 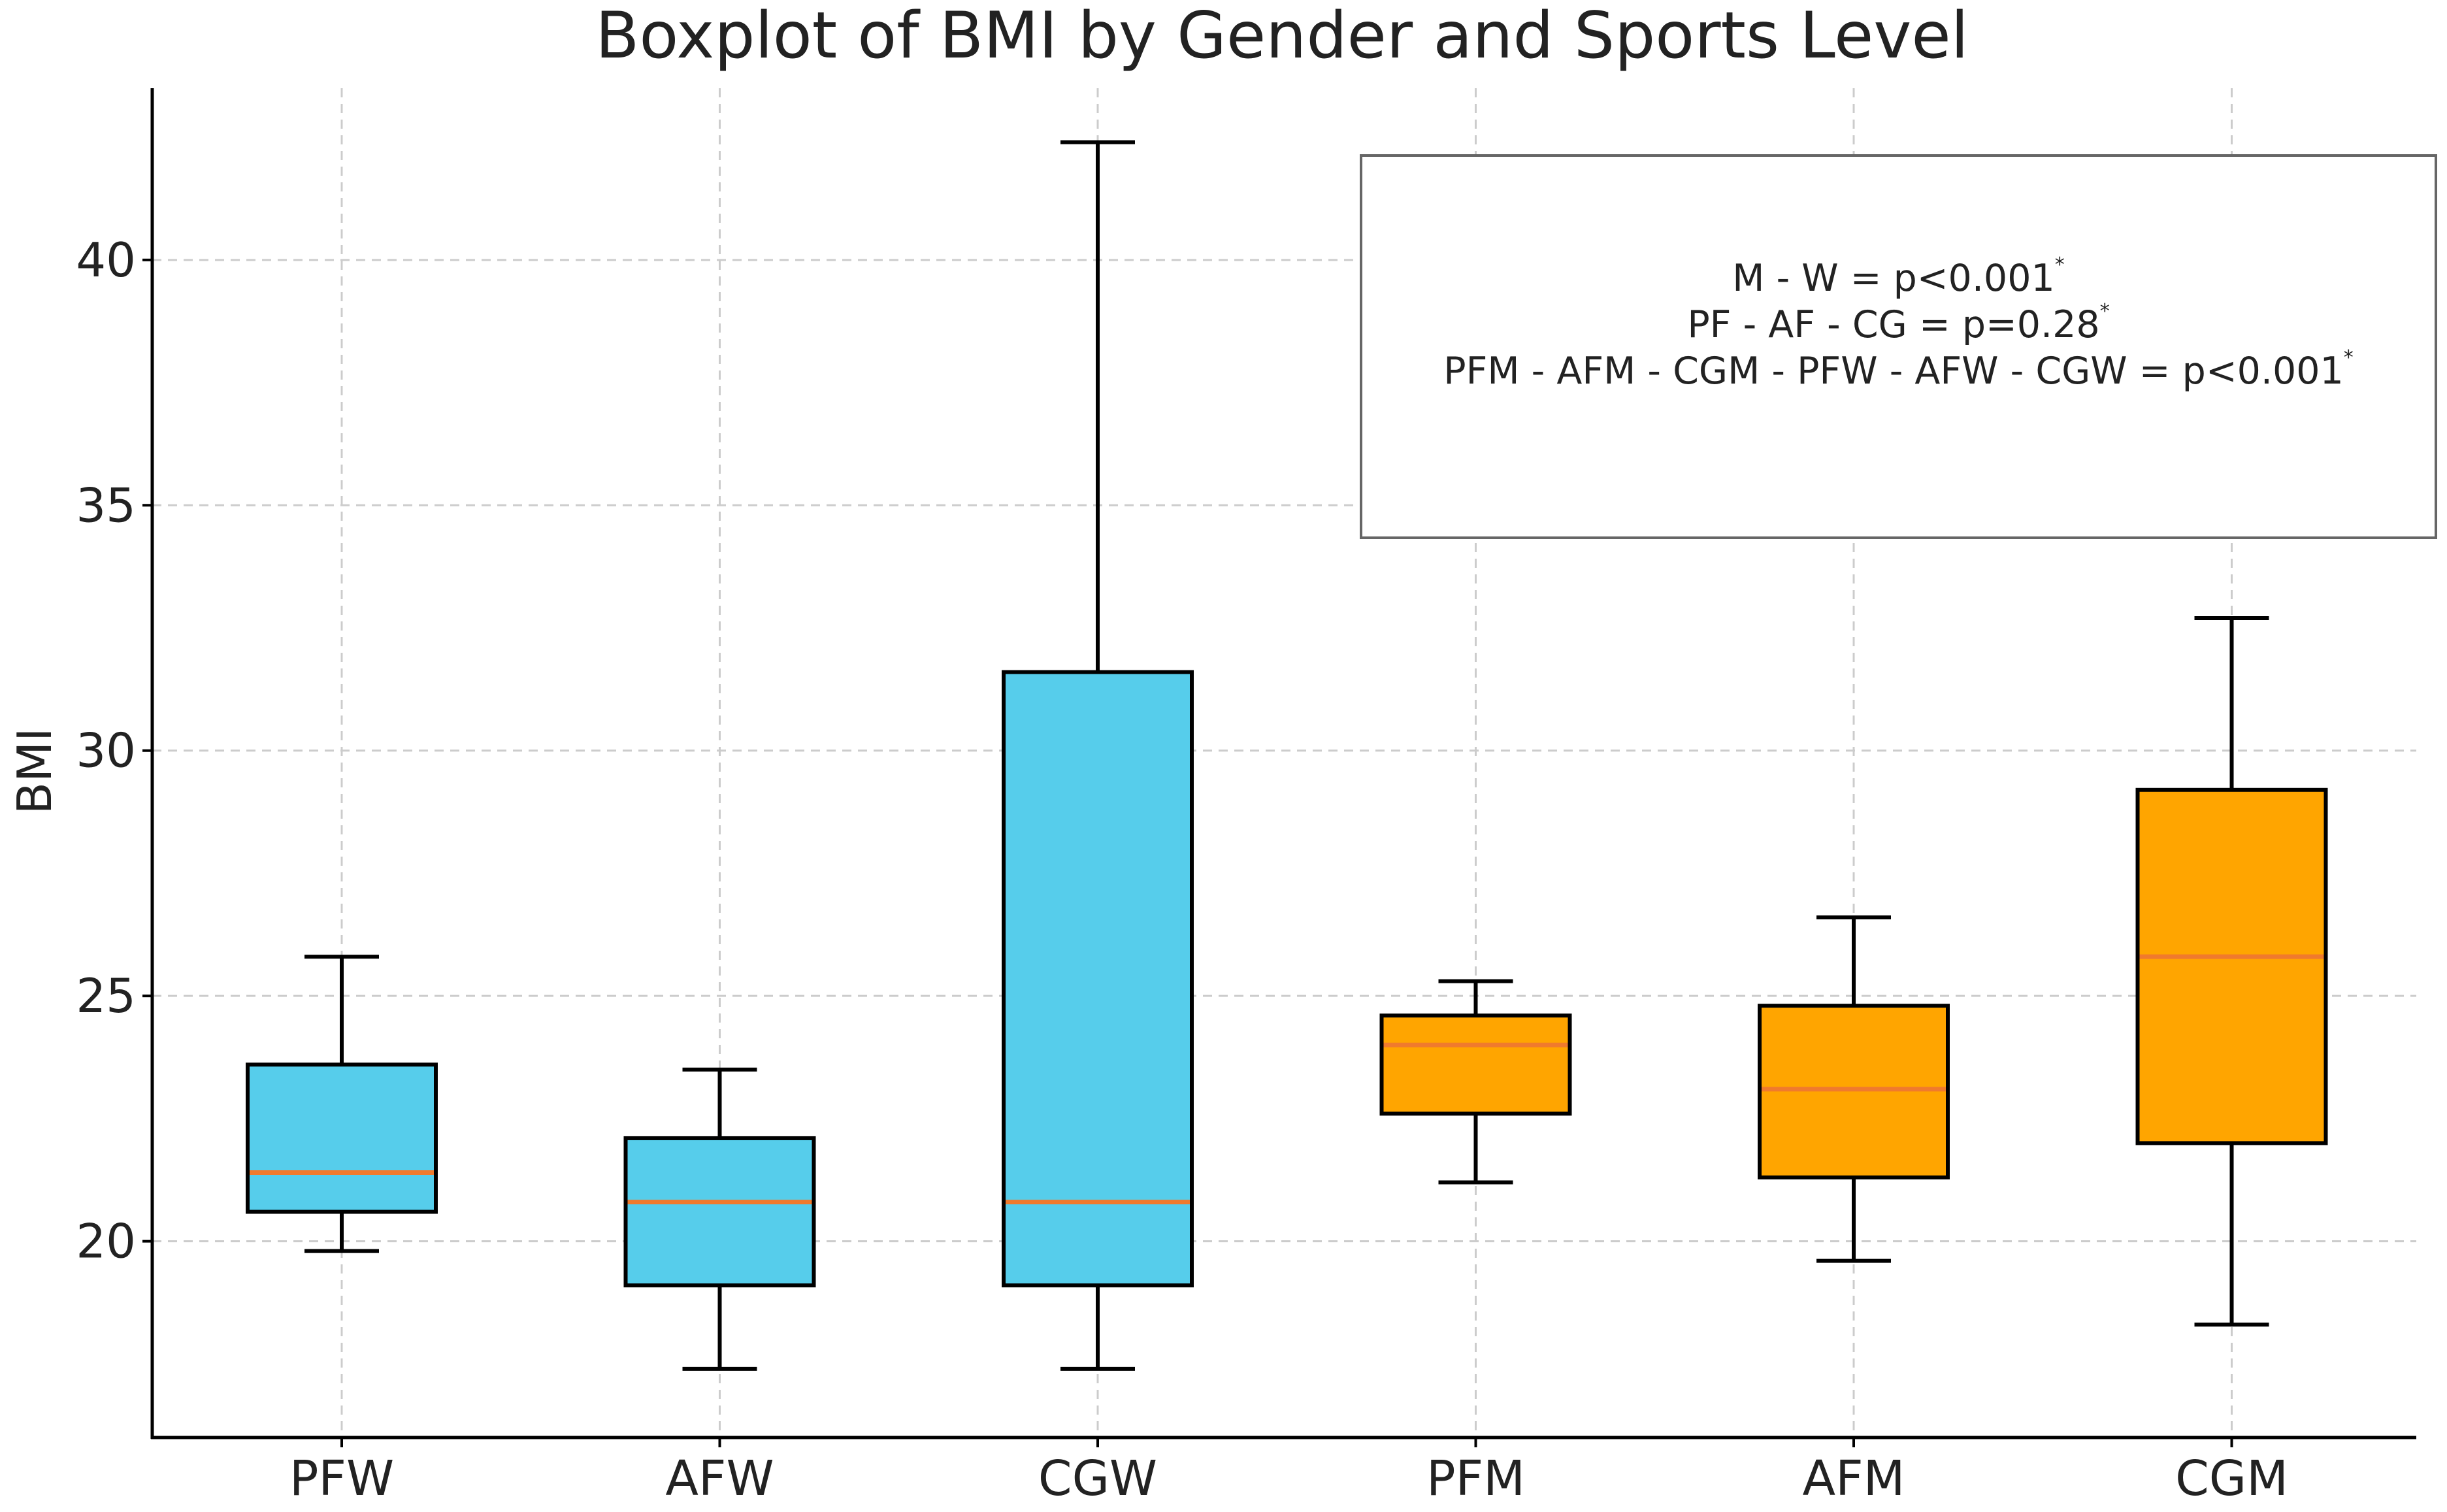 What do you see at coordinates (1898, 277) in the screenshot?
I see `annotation-line: M - W = p<0.001*` at bounding box center [1898, 277].